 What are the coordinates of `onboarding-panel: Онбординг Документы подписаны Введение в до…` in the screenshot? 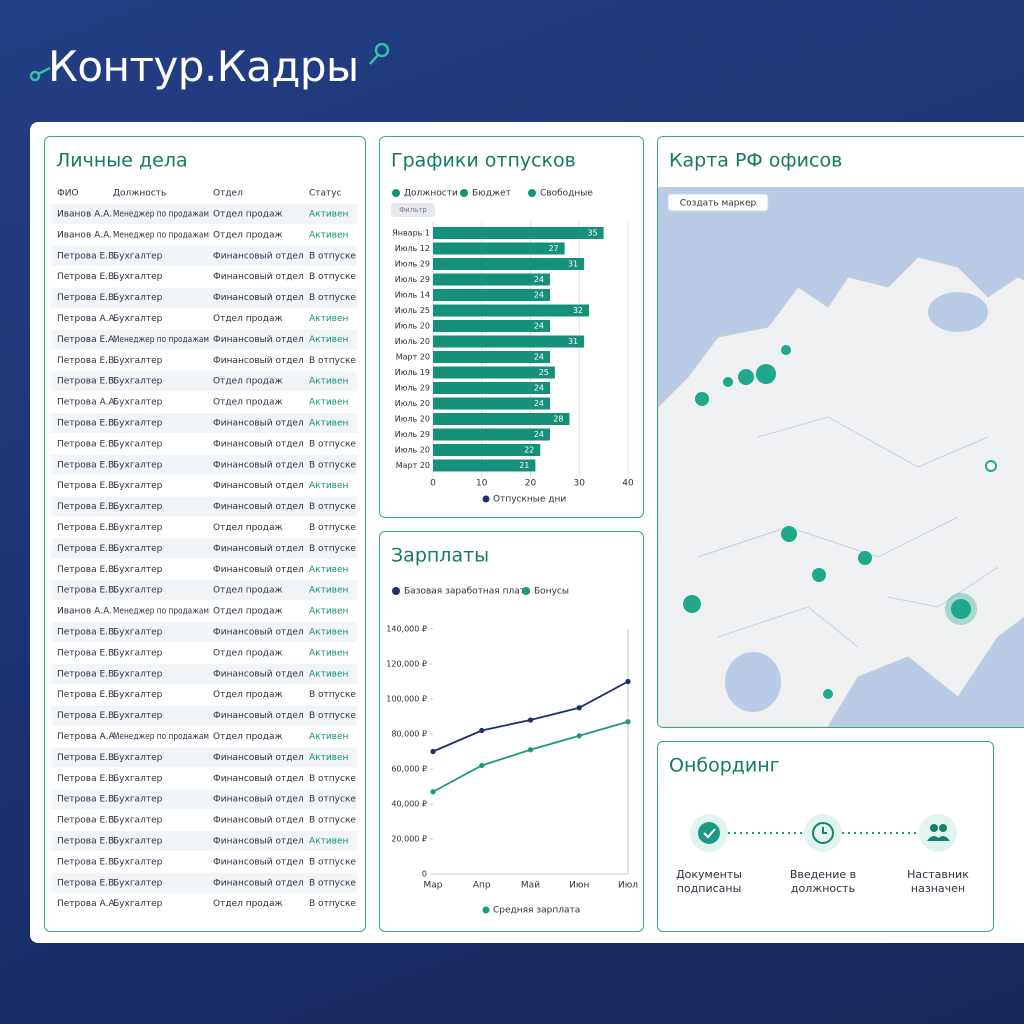 It's located at (825, 836).